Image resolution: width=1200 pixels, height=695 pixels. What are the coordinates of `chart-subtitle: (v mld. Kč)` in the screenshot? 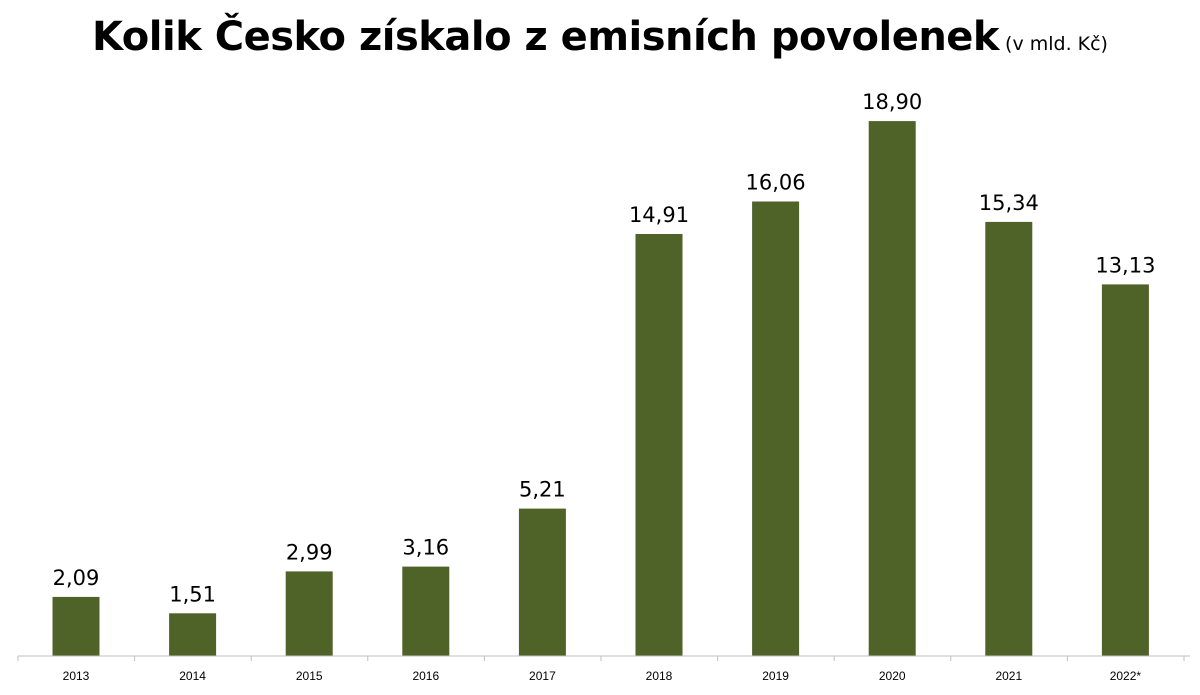 It's located at (1056, 44).